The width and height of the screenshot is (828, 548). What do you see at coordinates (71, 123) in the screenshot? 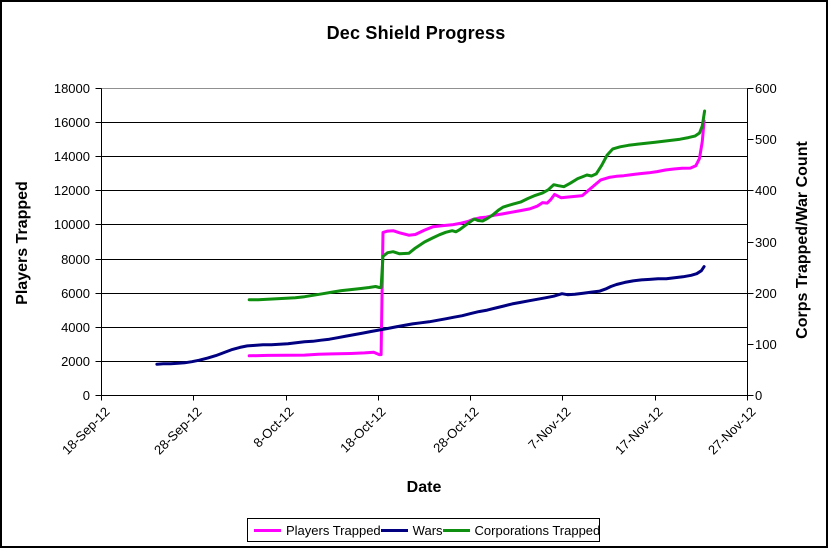
I see `left-axis-tick-label: 16000` at bounding box center [71, 123].